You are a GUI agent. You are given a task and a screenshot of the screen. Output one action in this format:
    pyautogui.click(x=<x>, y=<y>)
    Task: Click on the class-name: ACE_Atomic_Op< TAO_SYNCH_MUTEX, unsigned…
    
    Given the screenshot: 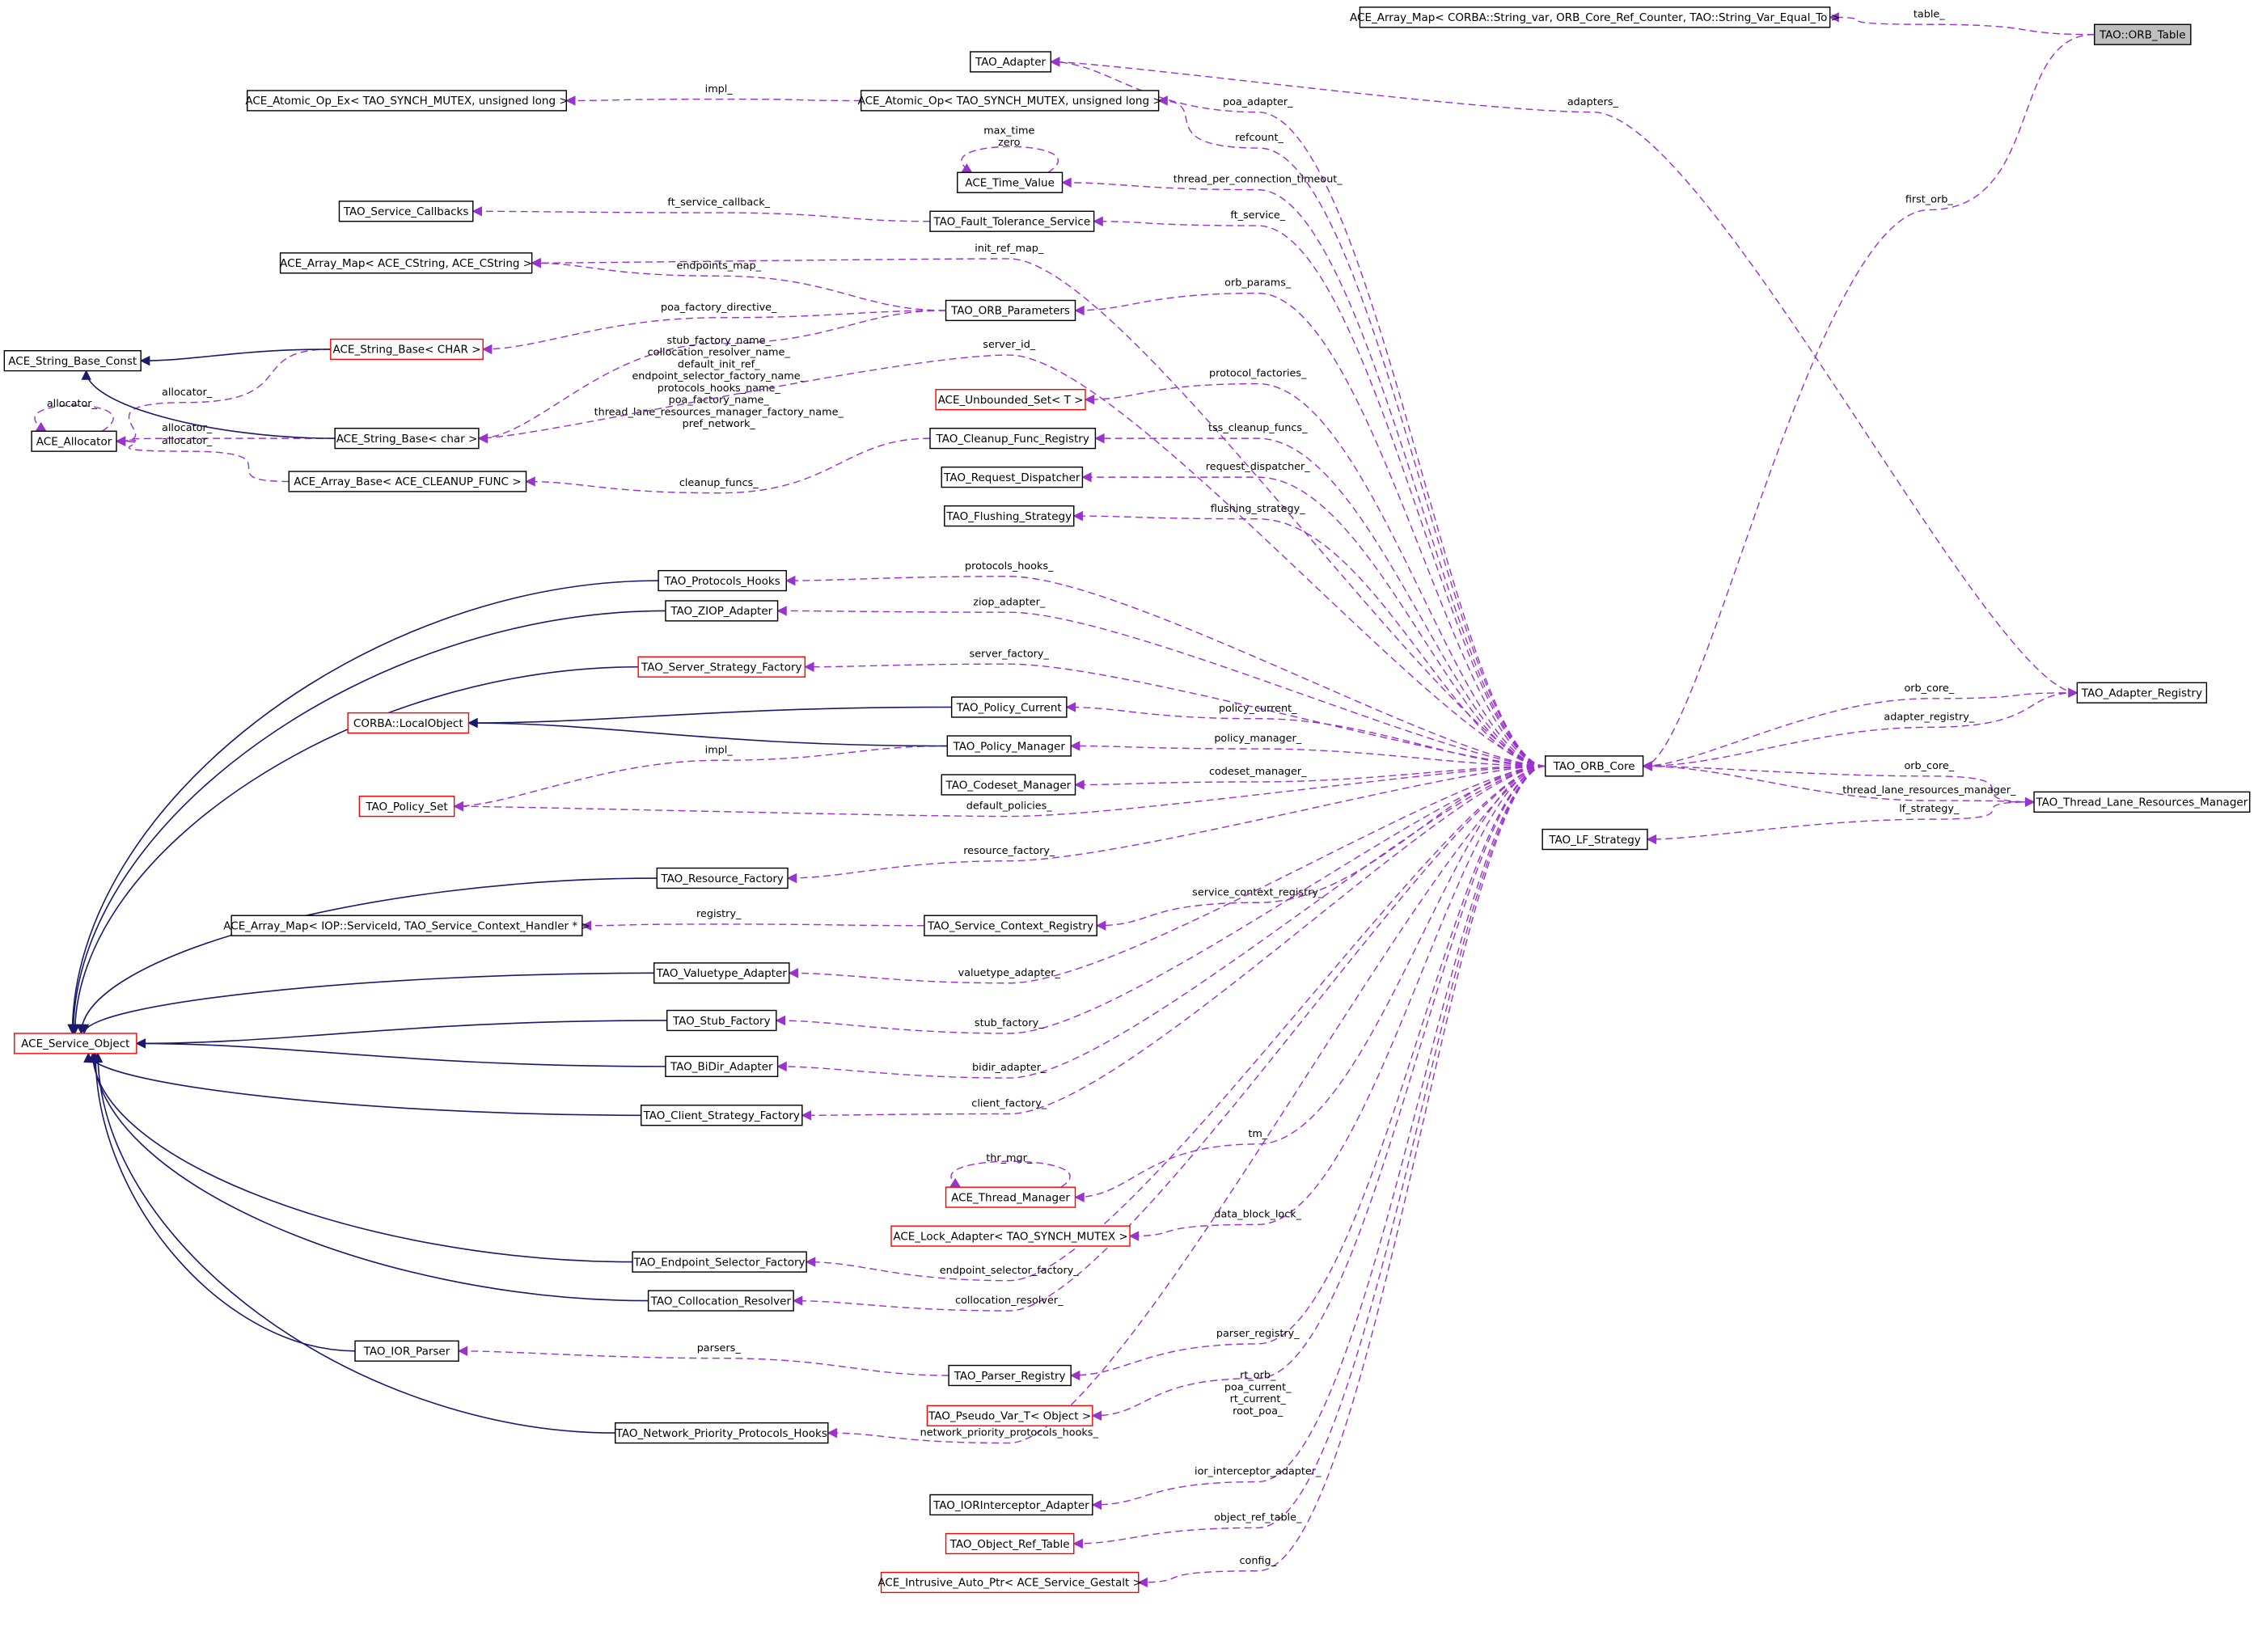 What is the action you would take?
    pyautogui.click(x=1010, y=101)
    